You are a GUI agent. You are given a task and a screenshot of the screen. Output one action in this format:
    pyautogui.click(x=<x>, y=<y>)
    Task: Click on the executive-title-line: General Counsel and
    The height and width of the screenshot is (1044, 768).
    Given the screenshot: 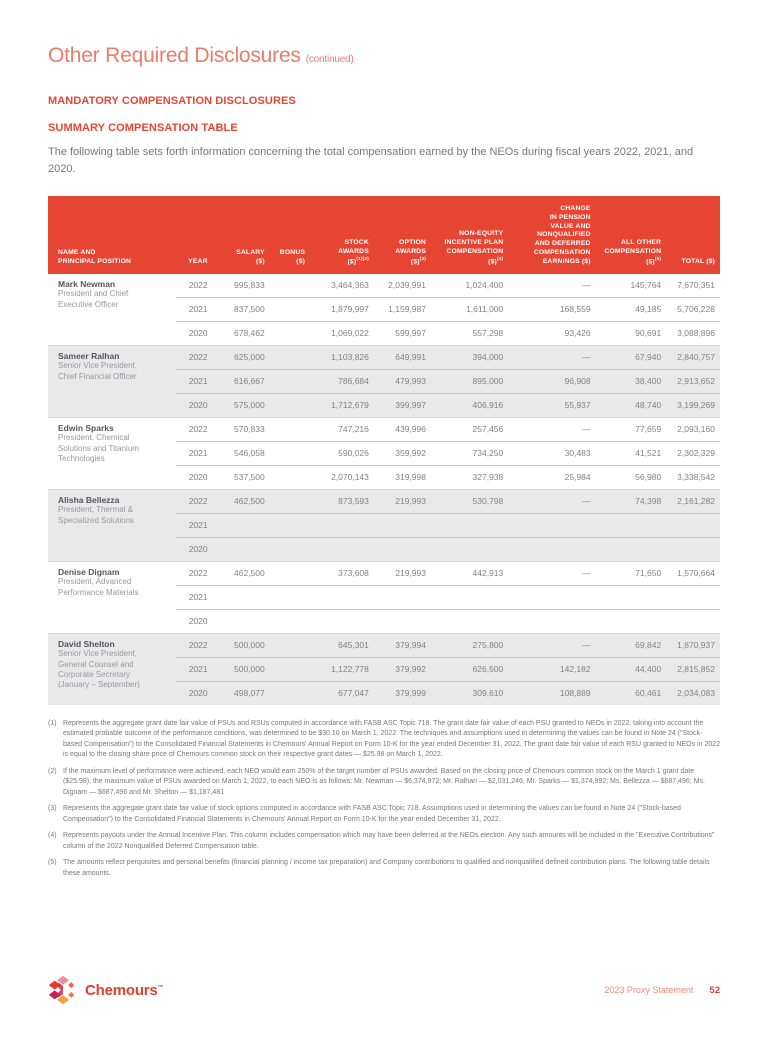 What is the action you would take?
    pyautogui.click(x=96, y=664)
    